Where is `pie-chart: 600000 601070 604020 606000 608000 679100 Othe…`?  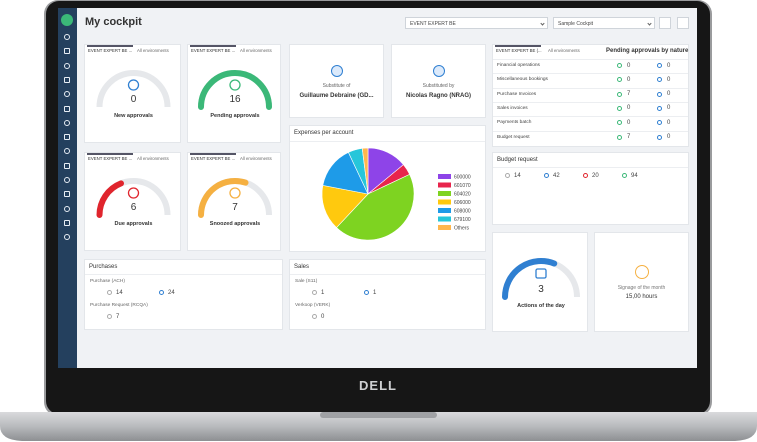 pie-chart: 600000 601070 604020 606000 608000 679100 Othe… is located at coordinates (396, 194).